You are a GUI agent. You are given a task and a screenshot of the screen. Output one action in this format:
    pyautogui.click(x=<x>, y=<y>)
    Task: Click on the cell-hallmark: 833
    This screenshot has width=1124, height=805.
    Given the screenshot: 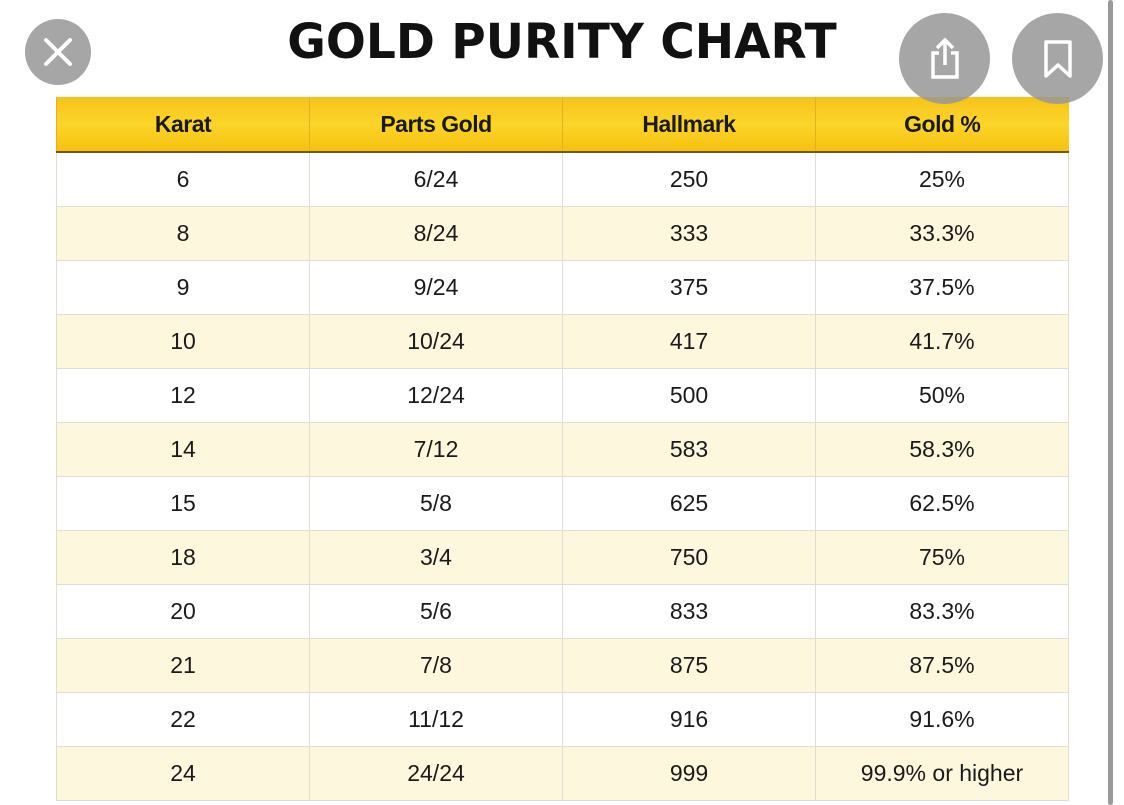 What is the action you would take?
    pyautogui.click(x=689, y=611)
    